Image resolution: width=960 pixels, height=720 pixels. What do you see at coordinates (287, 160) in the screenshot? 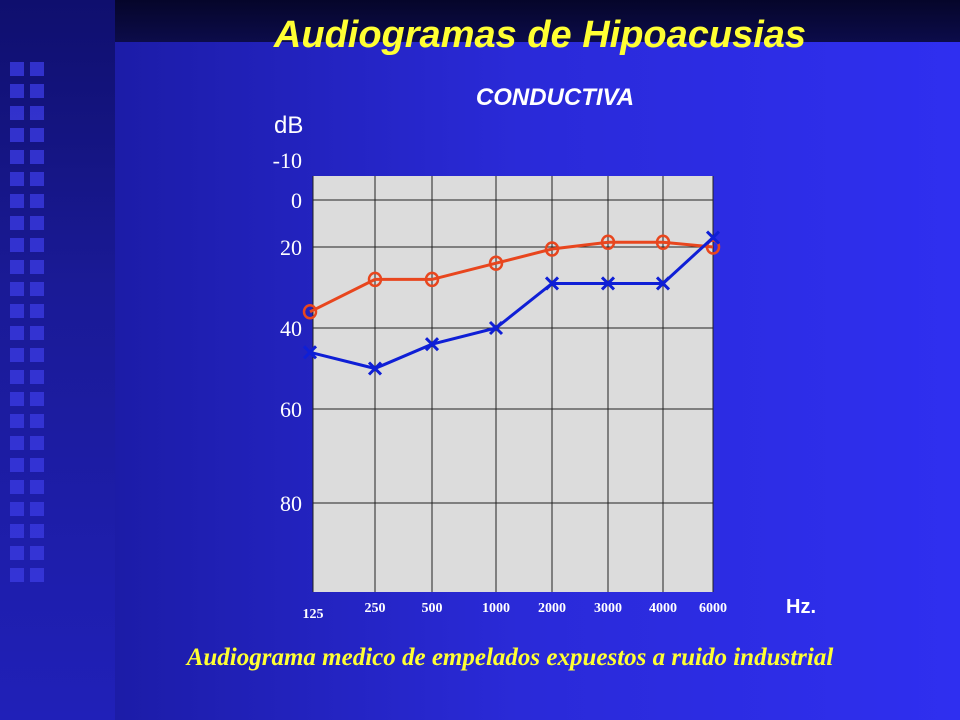
I see `y-tick-label: -10` at bounding box center [287, 160].